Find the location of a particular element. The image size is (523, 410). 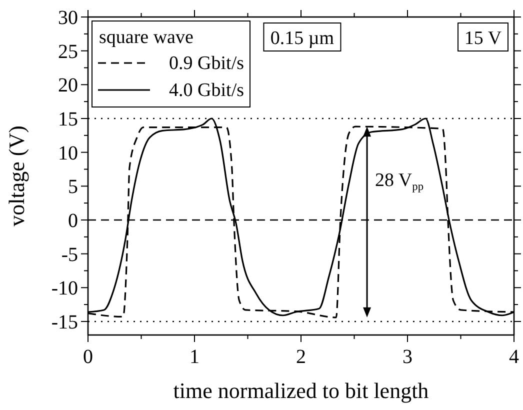

y-tick-label: 15 is located at coordinates (68, 119).